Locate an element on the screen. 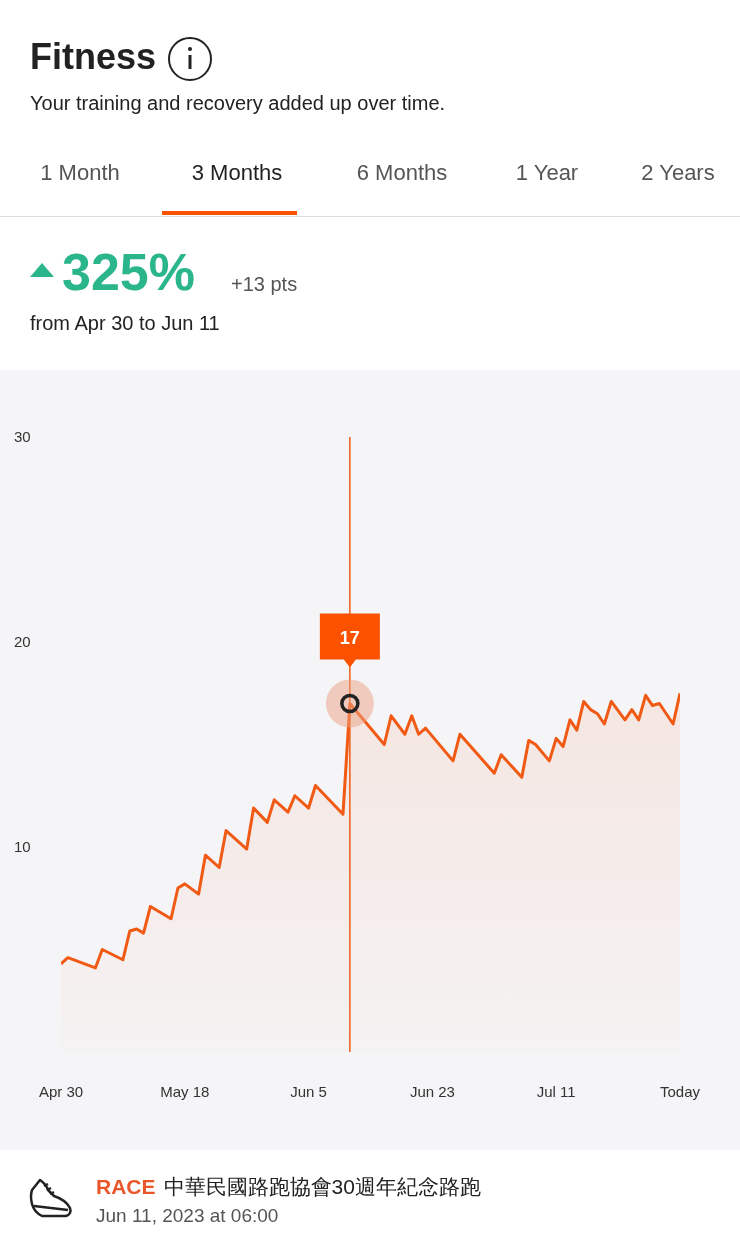 This screenshot has width=740, height=1247. x-tick-label: May 18 is located at coordinates (185, 1091).